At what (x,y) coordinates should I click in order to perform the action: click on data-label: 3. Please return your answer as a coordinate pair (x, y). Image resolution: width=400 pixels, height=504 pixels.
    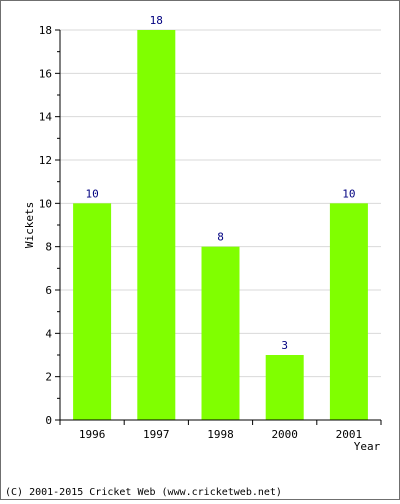
    Looking at the image, I should click on (284, 345).